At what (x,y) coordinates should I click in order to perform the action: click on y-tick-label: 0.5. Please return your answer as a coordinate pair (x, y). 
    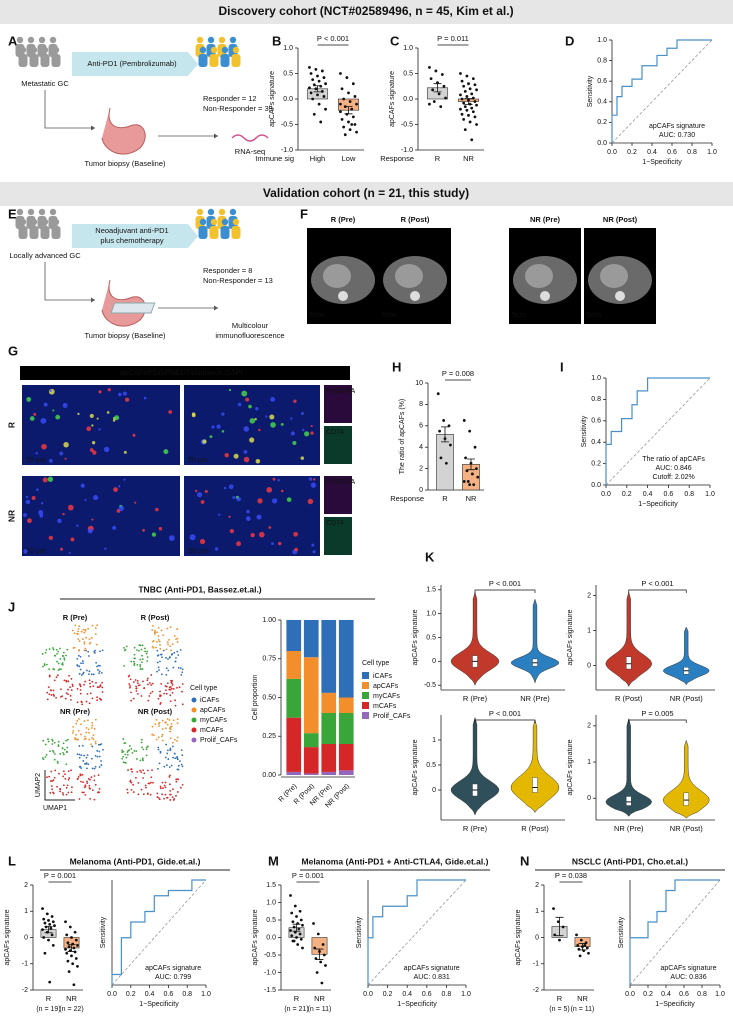
    Looking at the image, I should click on (408, 73).